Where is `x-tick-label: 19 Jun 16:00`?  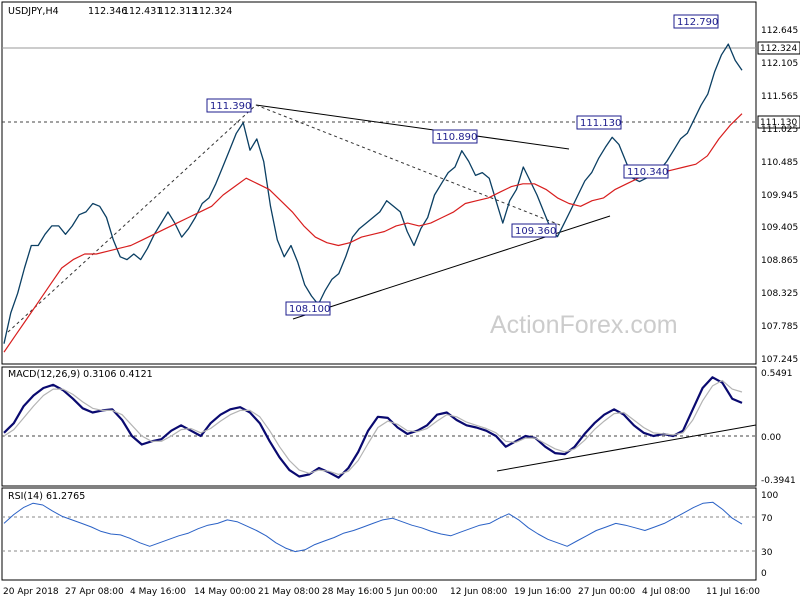 x-tick-label: 19 Jun 16:00 is located at coordinates (542, 592).